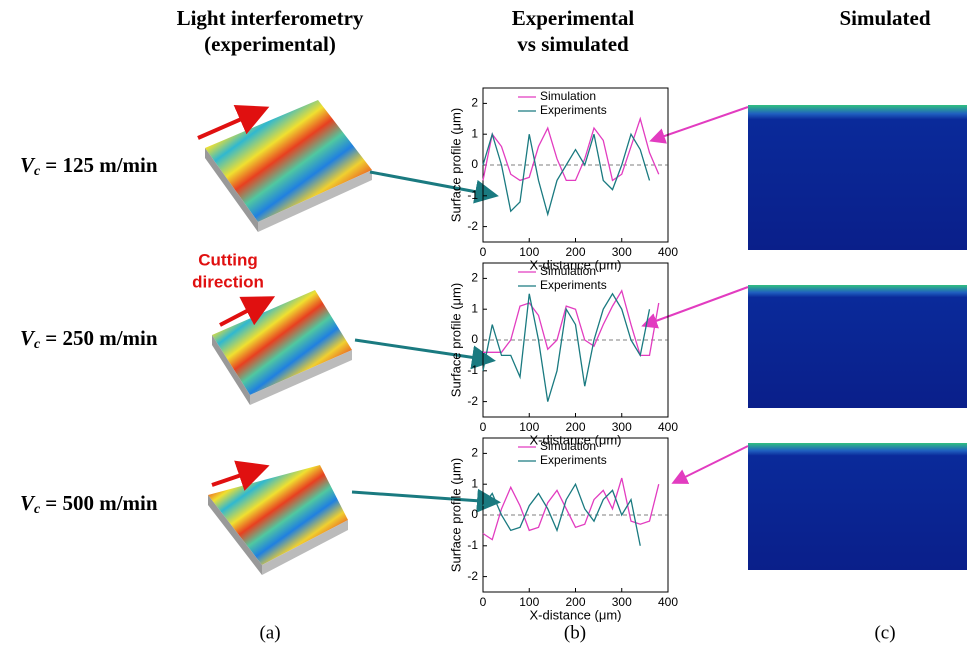 The height and width of the screenshot is (653, 967). I want to click on row-label: Vc = 250 m/min, so click(89, 339).